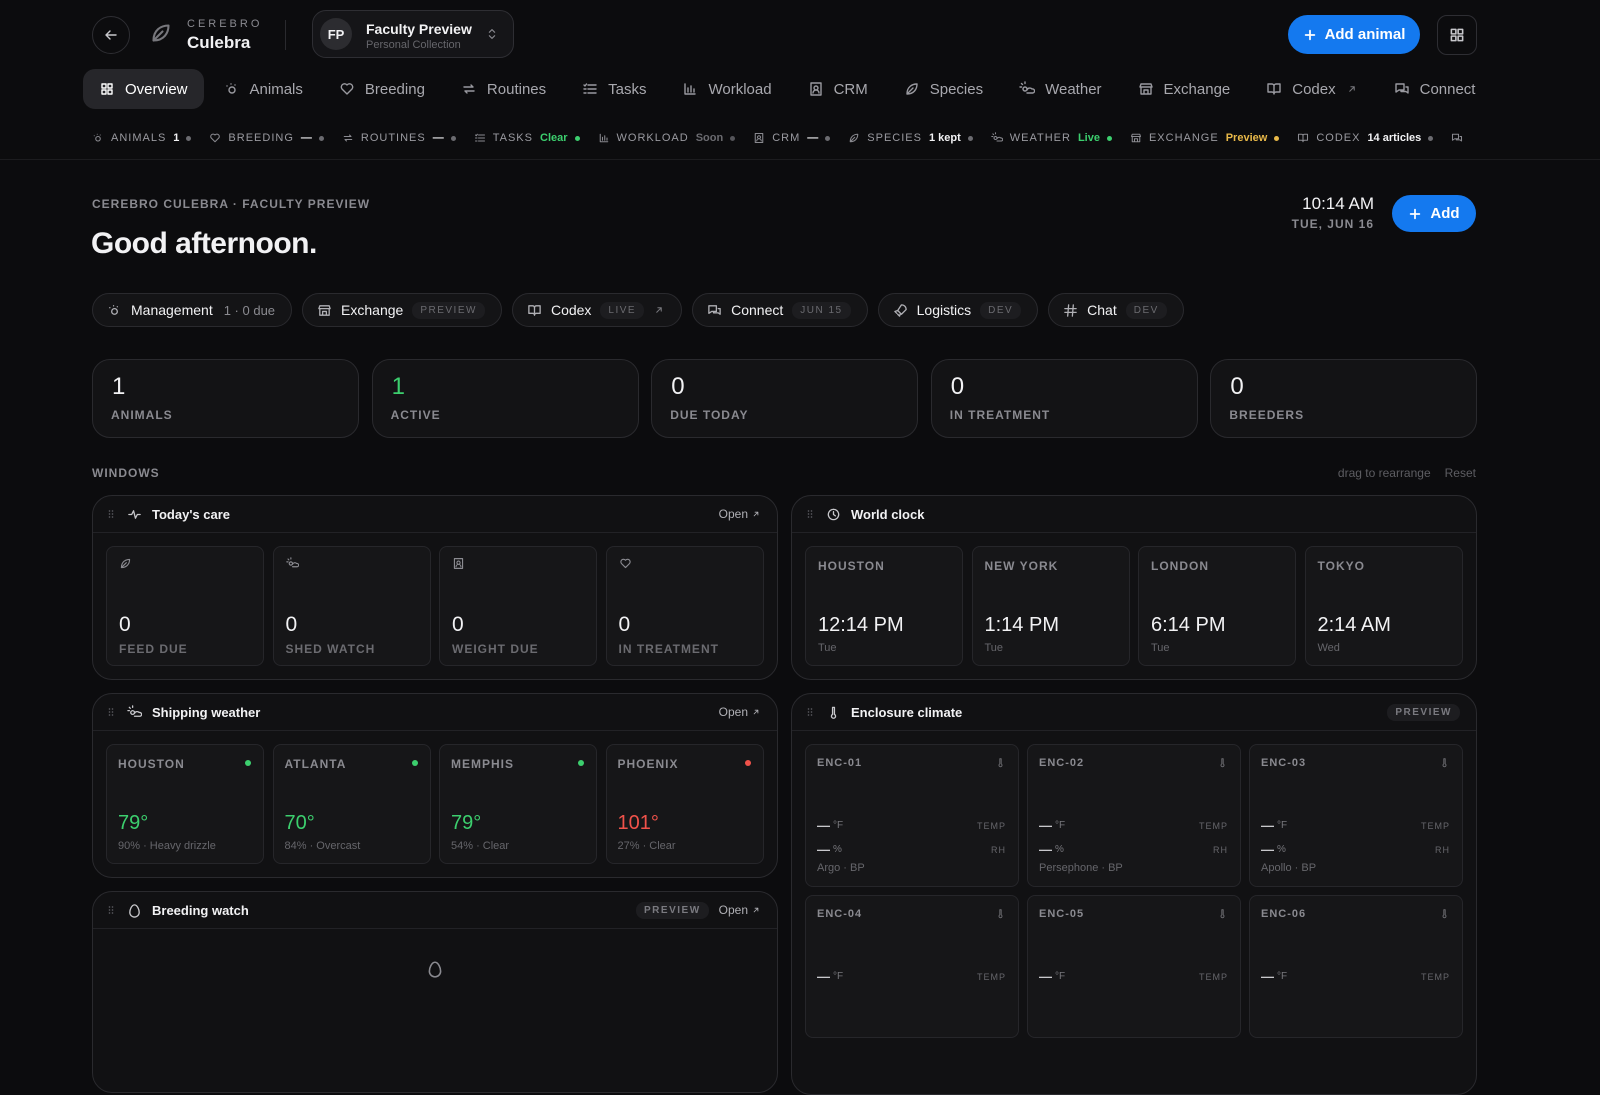  What do you see at coordinates (1354, 34) in the screenshot?
I see `add-animal-button: Add animal` at bounding box center [1354, 34].